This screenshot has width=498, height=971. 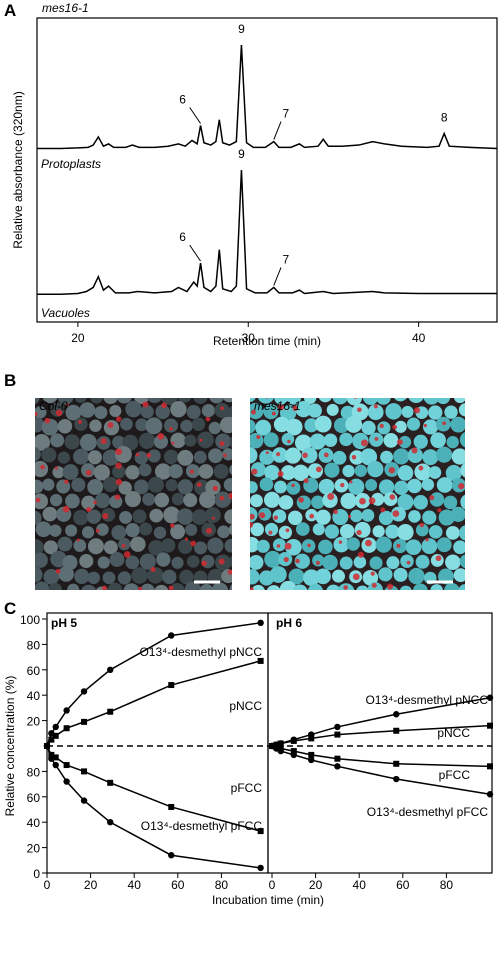 I want to click on y2-tick-label: 40, so click(x=34, y=823).